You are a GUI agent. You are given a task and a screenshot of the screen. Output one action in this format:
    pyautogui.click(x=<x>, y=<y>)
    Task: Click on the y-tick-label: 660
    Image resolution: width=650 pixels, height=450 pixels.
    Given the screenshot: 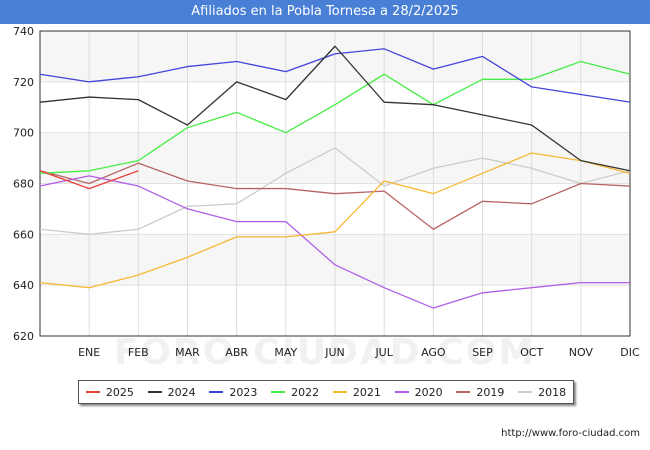 What is the action you would take?
    pyautogui.click(x=23, y=234)
    